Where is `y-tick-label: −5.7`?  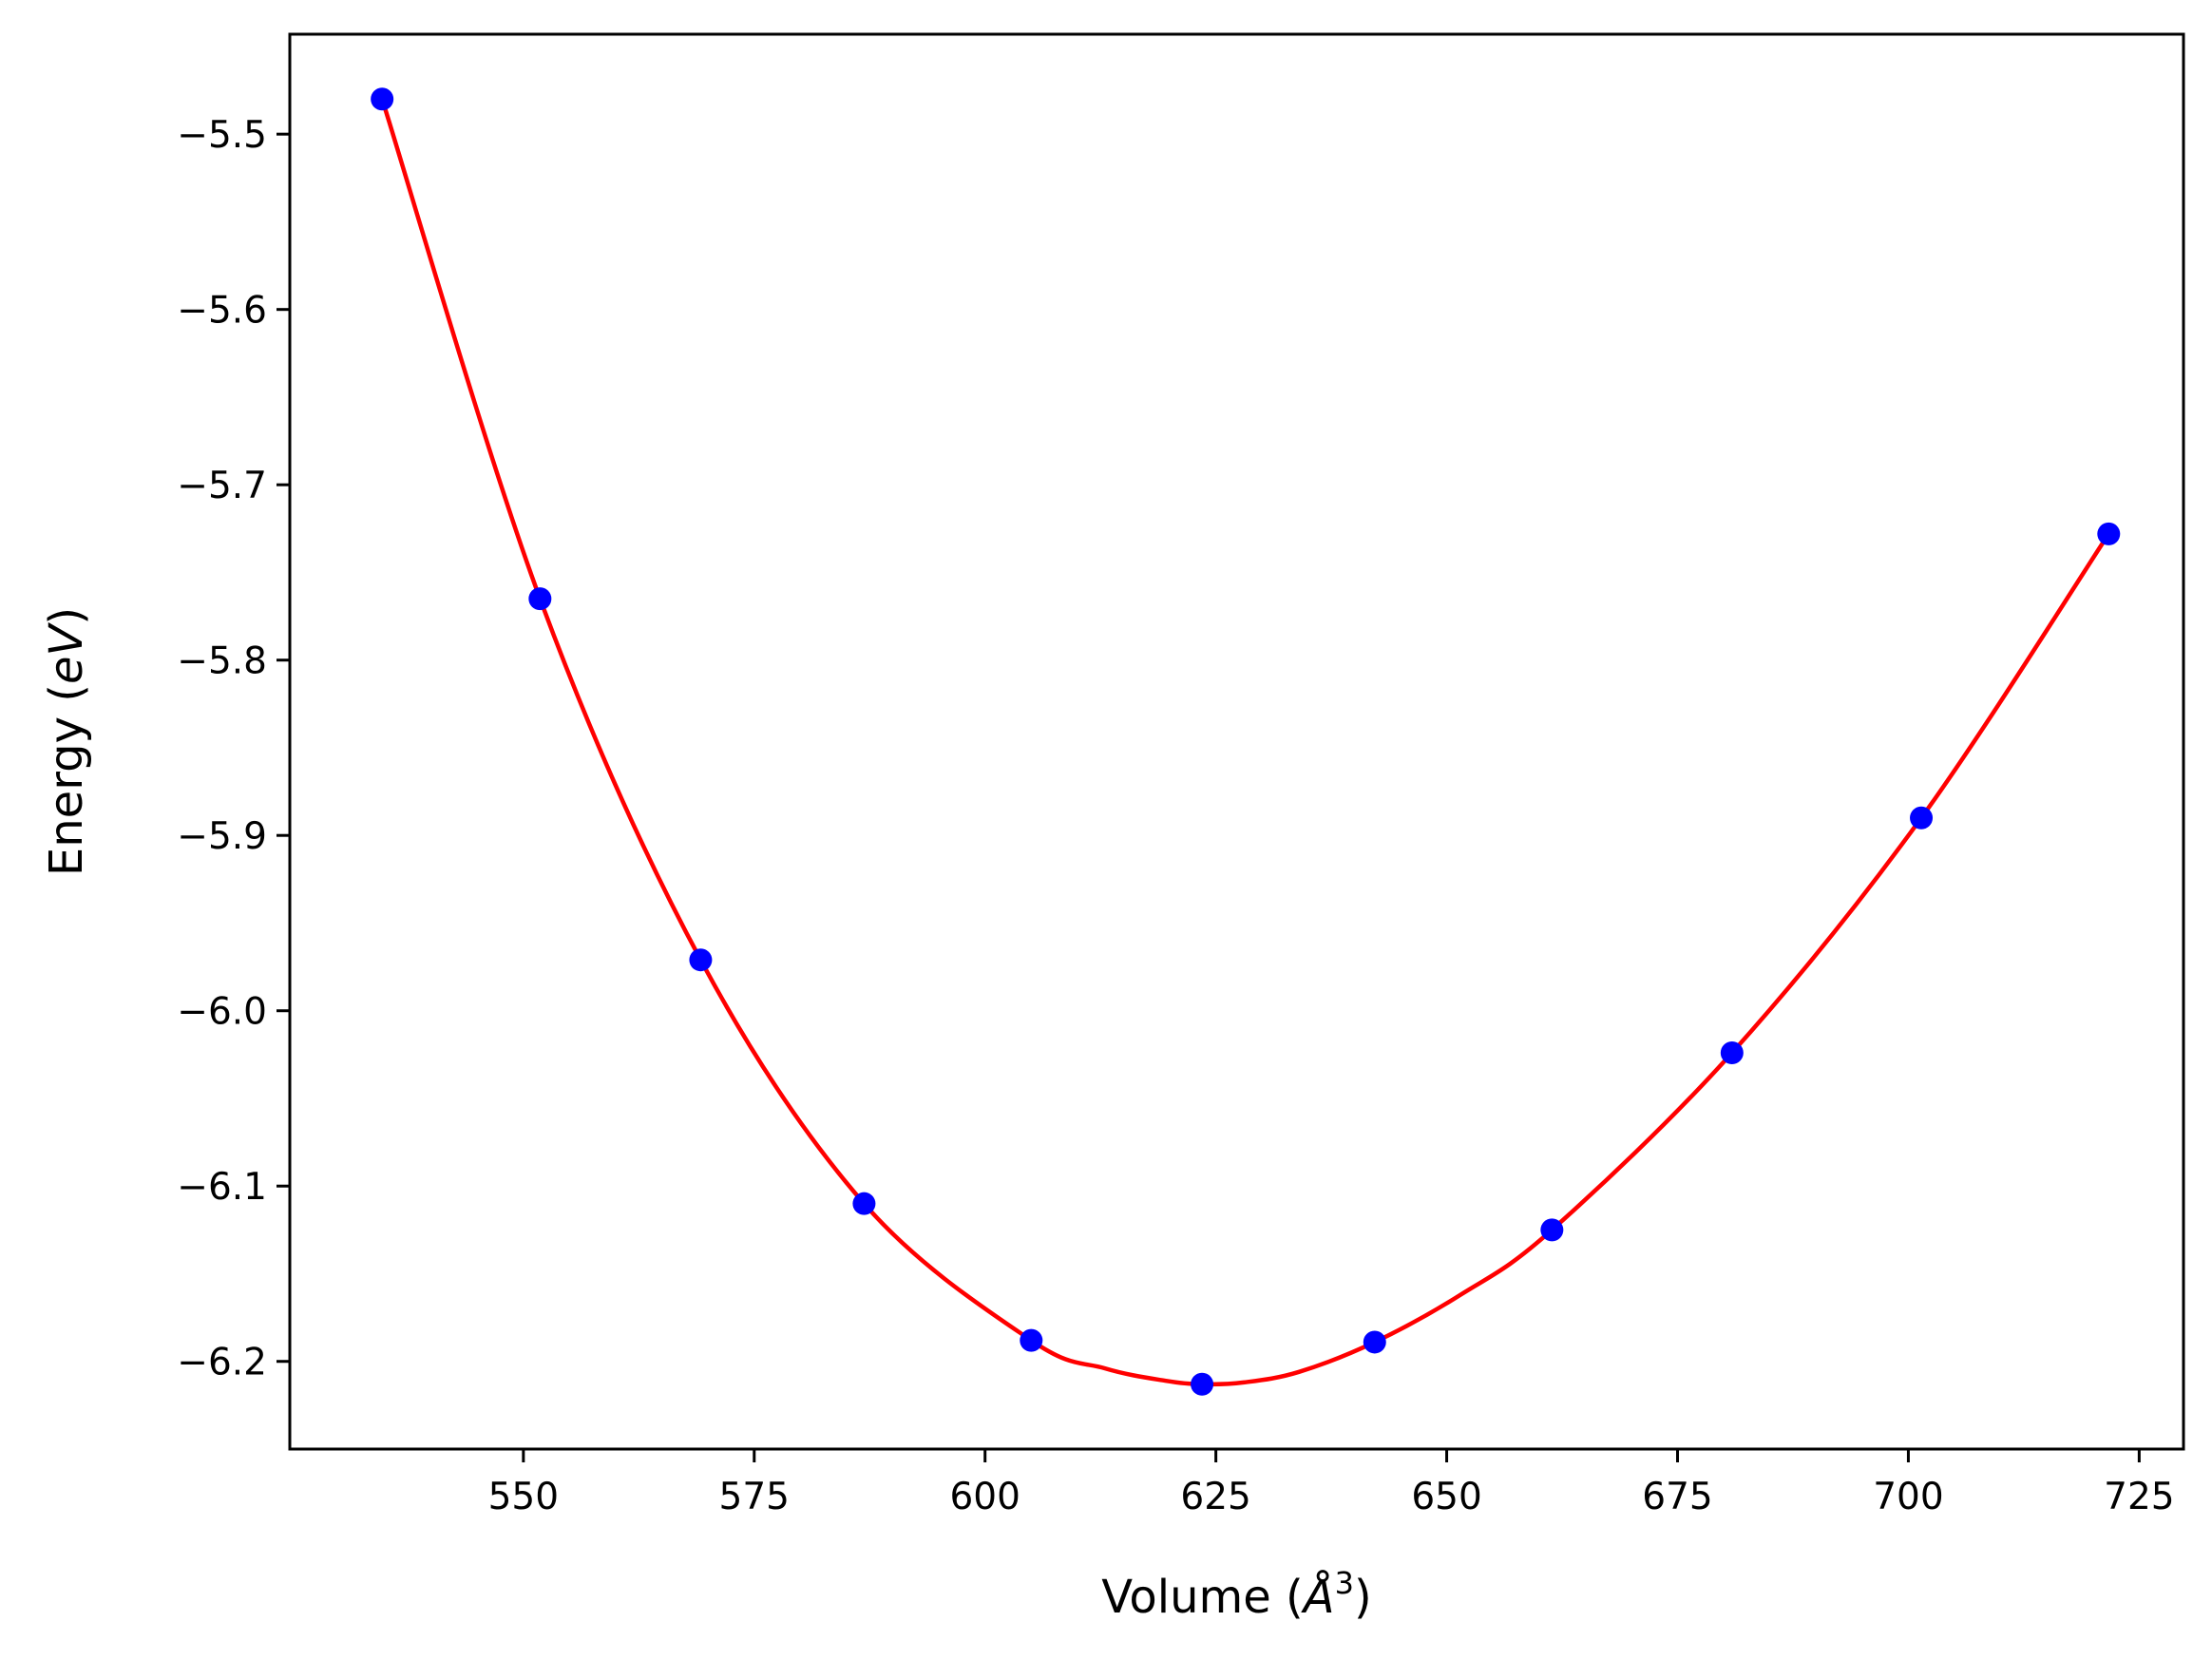 y-tick-label: −5.7 is located at coordinates (222, 486).